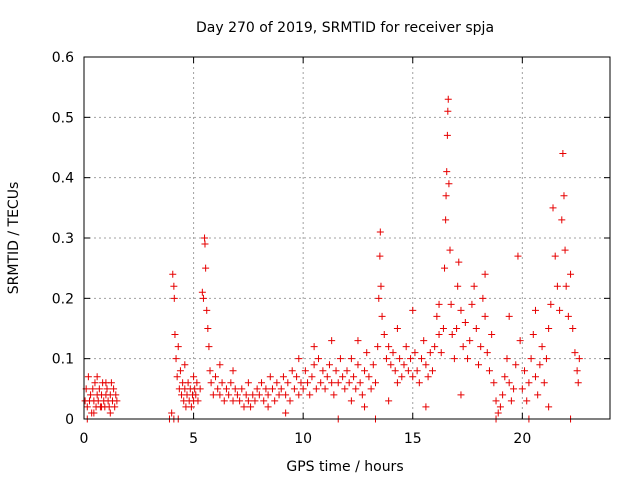  I want to click on y-tick-label-6: 0.6, so click(63, 58).